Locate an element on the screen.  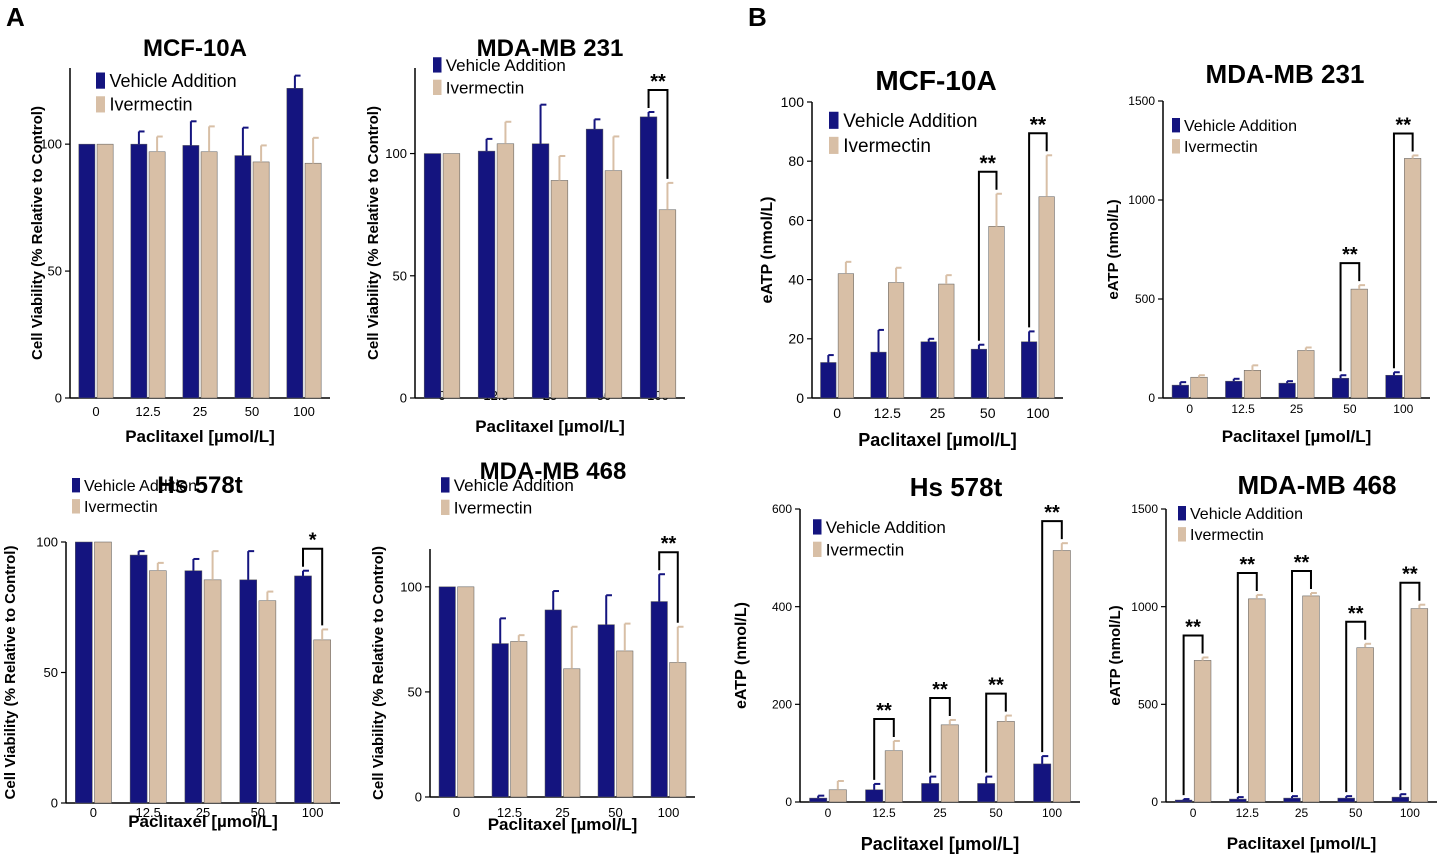
chart-title: MDA-MB 231 is located at coordinates (1285, 74).